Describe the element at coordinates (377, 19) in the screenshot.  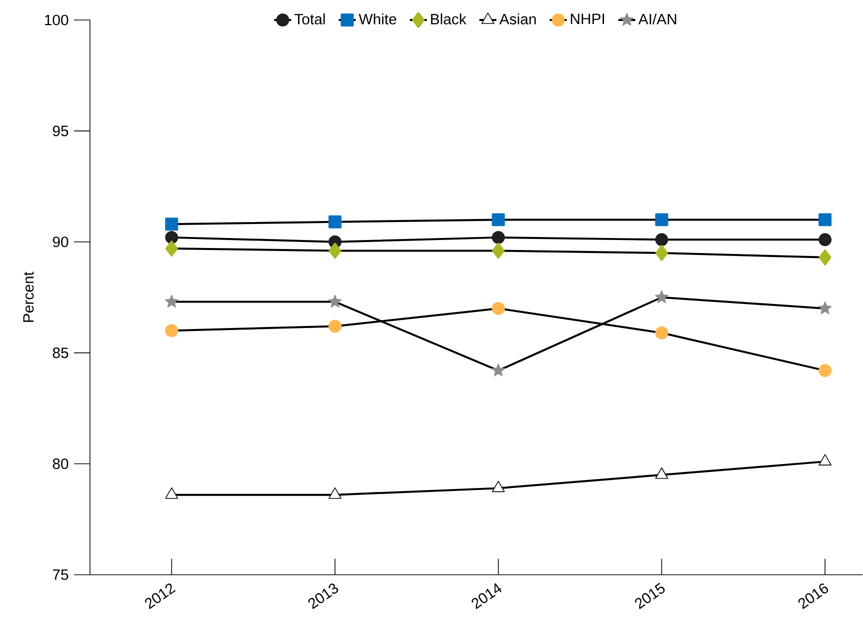
I see `legend-label: White` at that location.